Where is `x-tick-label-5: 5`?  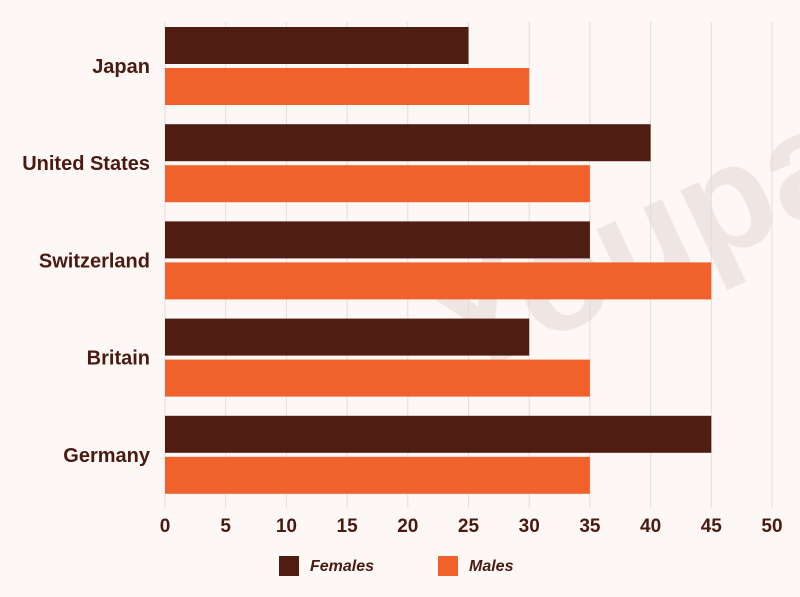 x-tick-label-5: 5 is located at coordinates (225, 526).